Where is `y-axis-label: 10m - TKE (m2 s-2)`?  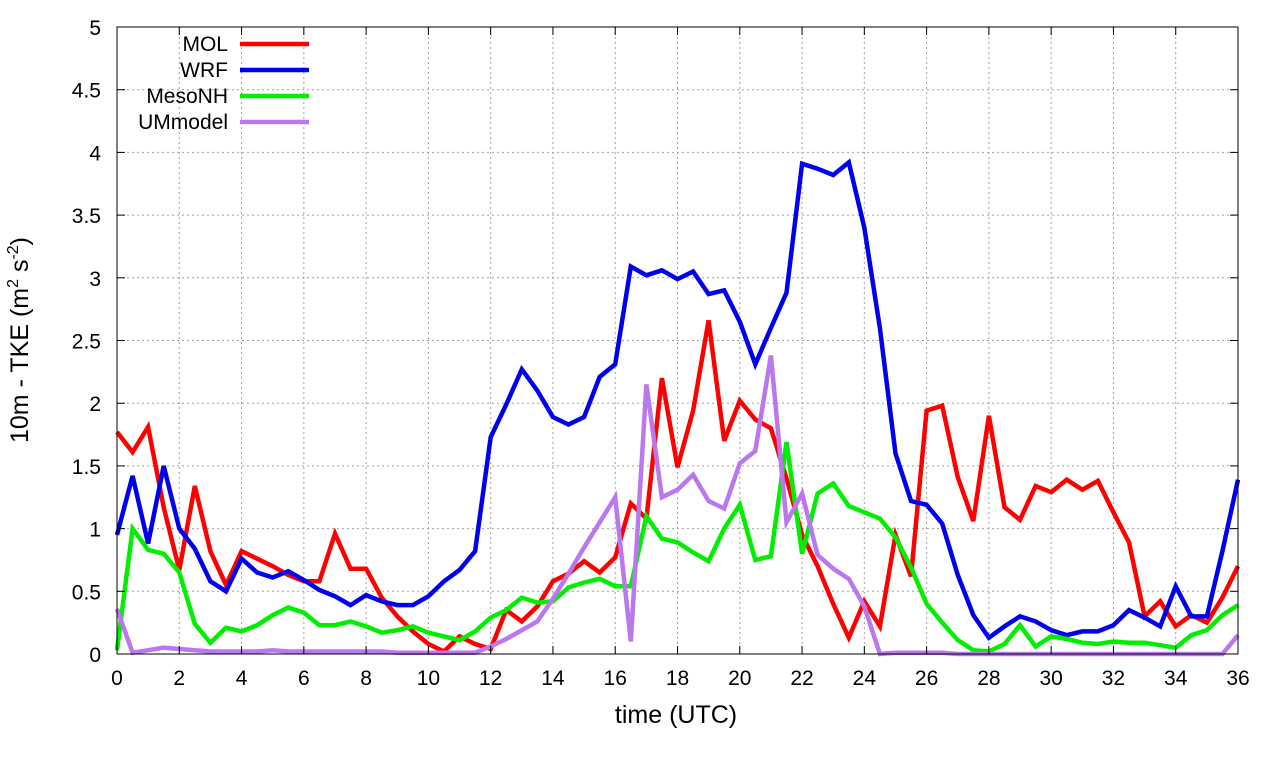 y-axis-label: 10m - TKE (m2 s-2) is located at coordinates (19, 340).